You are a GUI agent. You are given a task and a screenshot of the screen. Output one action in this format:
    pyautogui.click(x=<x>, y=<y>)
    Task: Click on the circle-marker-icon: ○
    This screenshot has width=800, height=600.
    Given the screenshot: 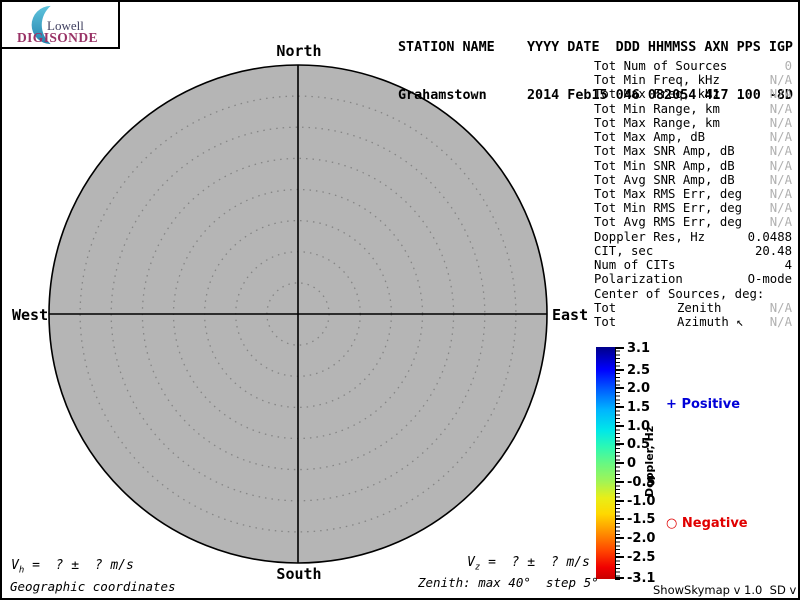 What is the action you would take?
    pyautogui.click(x=672, y=523)
    